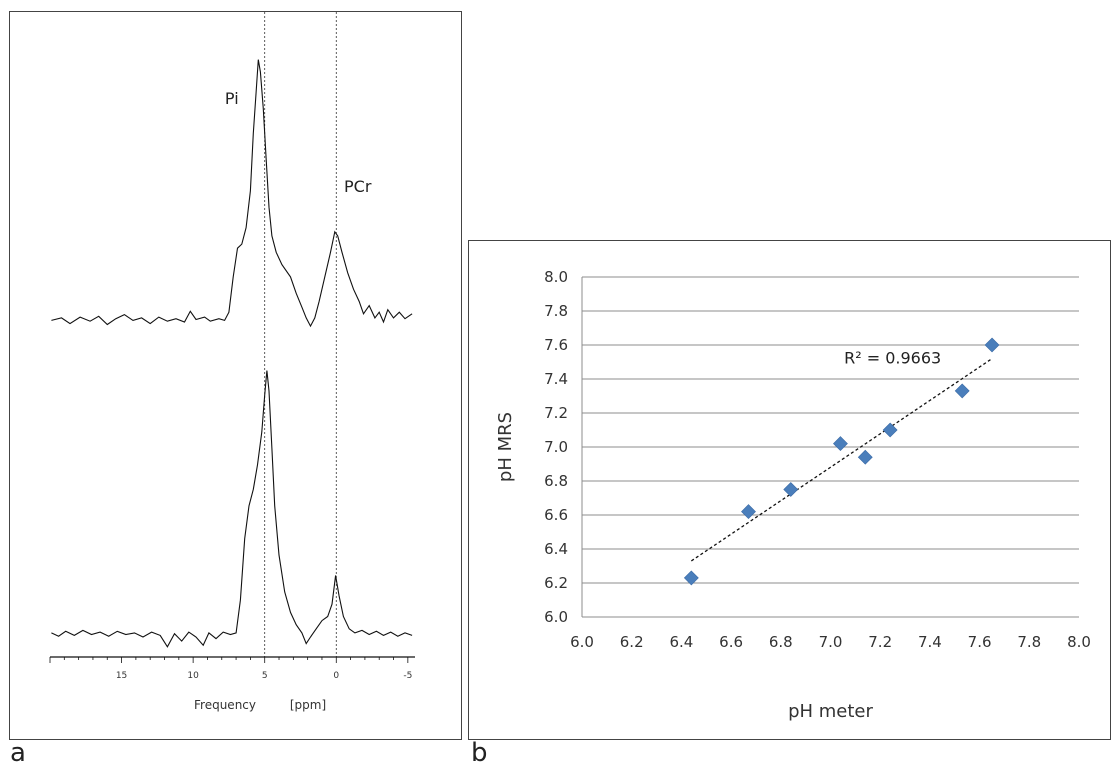  Describe the element at coordinates (731, 642) in the screenshot. I see `x-tick-label: 6.6` at that location.